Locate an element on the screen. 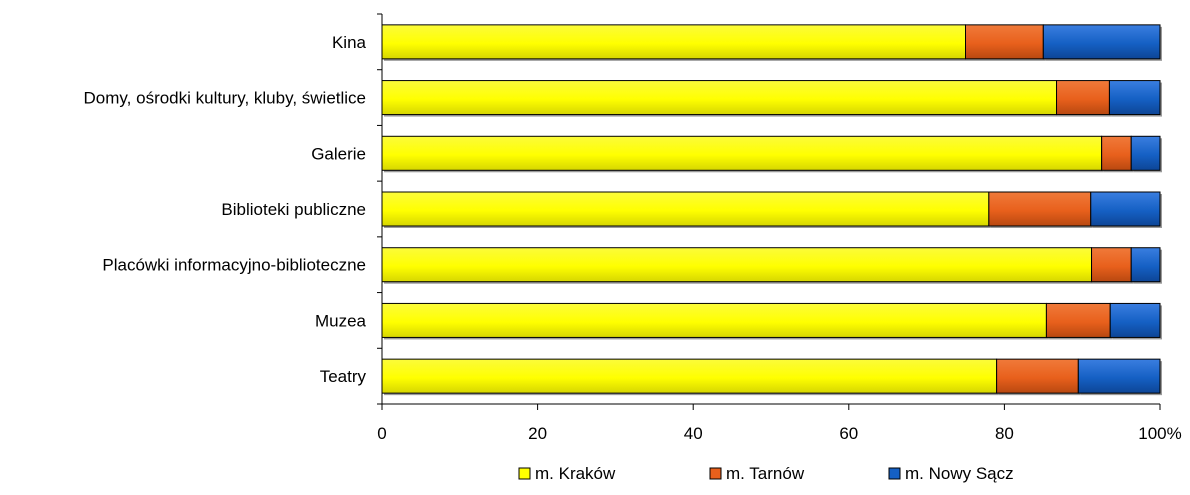 Image resolution: width=1190 pixels, height=495 pixels. category-label: Biblioteki publiczne is located at coordinates (293, 209).